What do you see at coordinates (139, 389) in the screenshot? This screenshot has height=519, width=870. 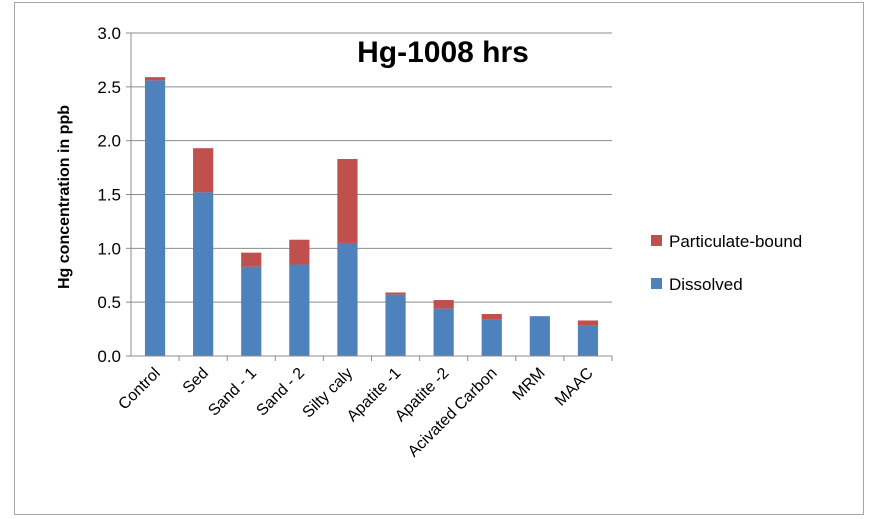 I see `x-tick-label: Control` at bounding box center [139, 389].